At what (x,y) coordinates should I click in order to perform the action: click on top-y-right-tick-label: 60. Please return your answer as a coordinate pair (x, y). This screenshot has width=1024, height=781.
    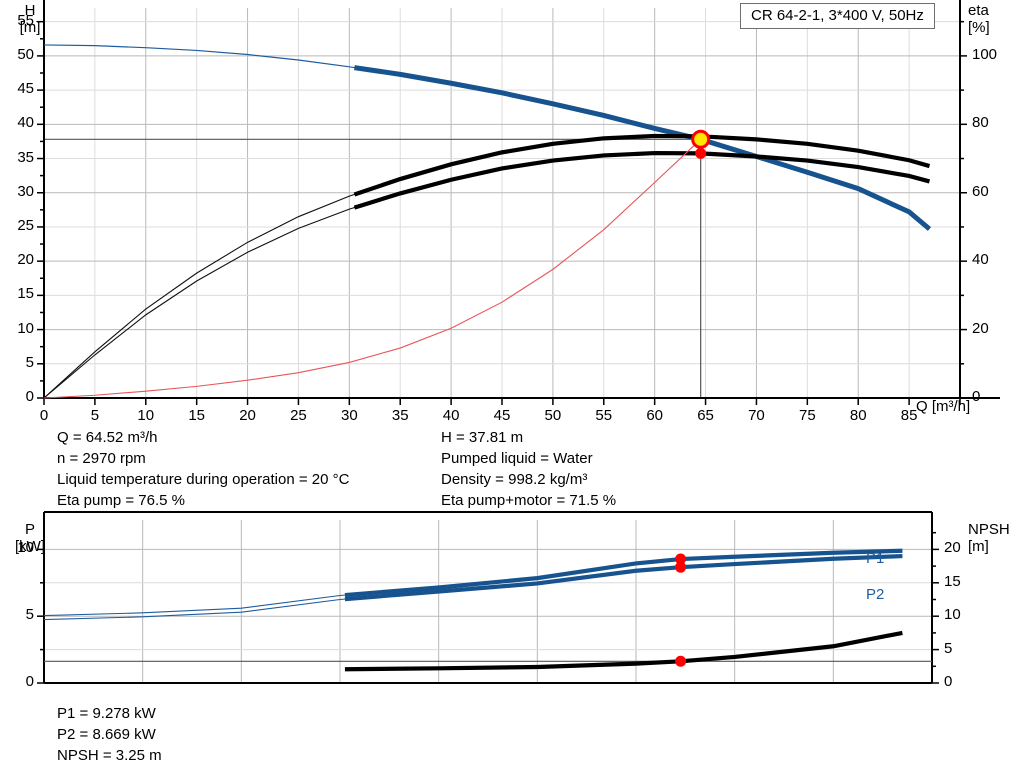
    Looking at the image, I should click on (980, 191).